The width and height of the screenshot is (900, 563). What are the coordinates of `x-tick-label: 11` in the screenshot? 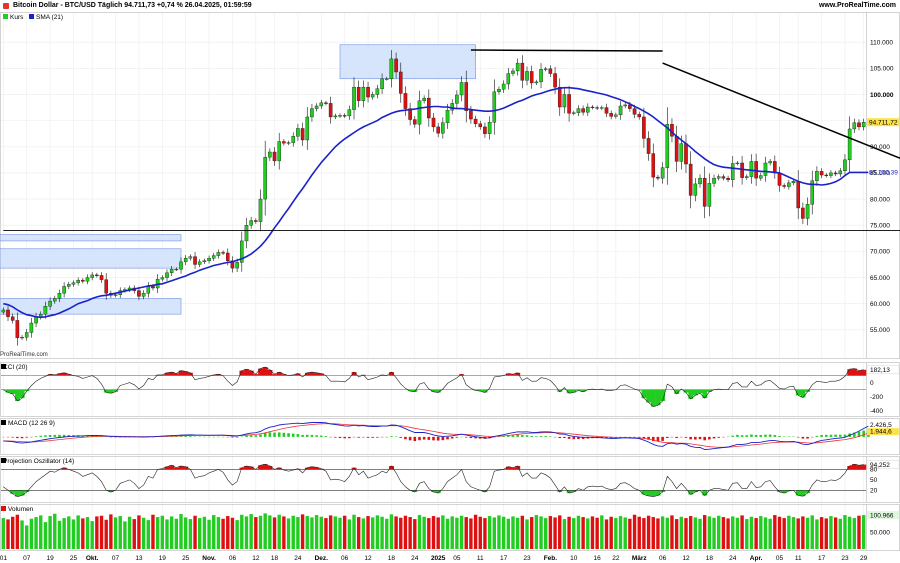 It's located at (798, 558).